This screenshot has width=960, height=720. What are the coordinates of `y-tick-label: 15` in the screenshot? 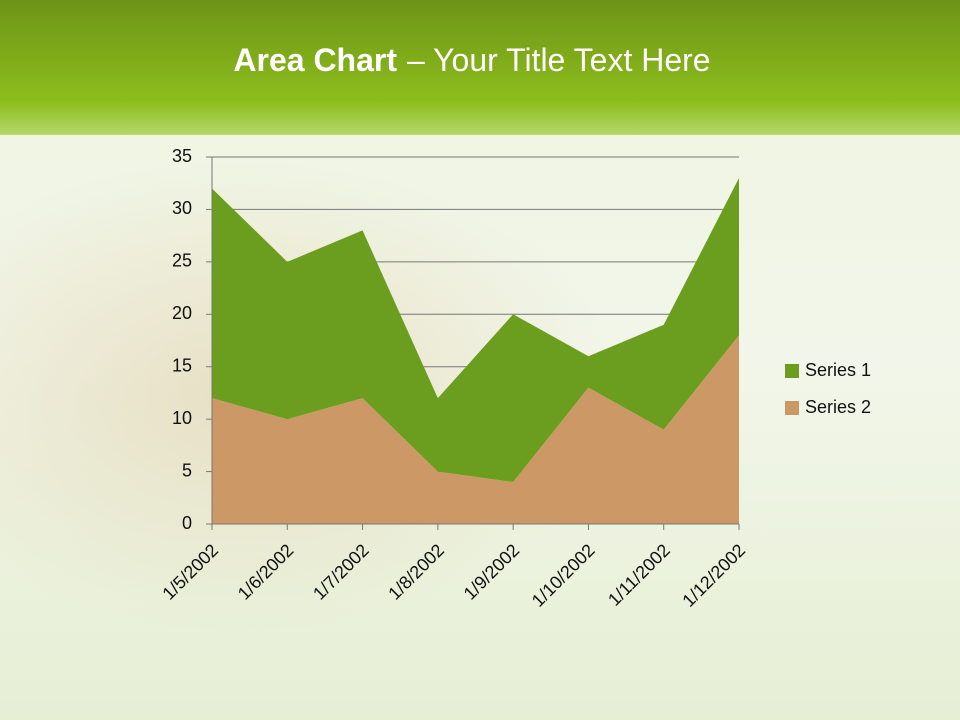 It's located at (182, 365).